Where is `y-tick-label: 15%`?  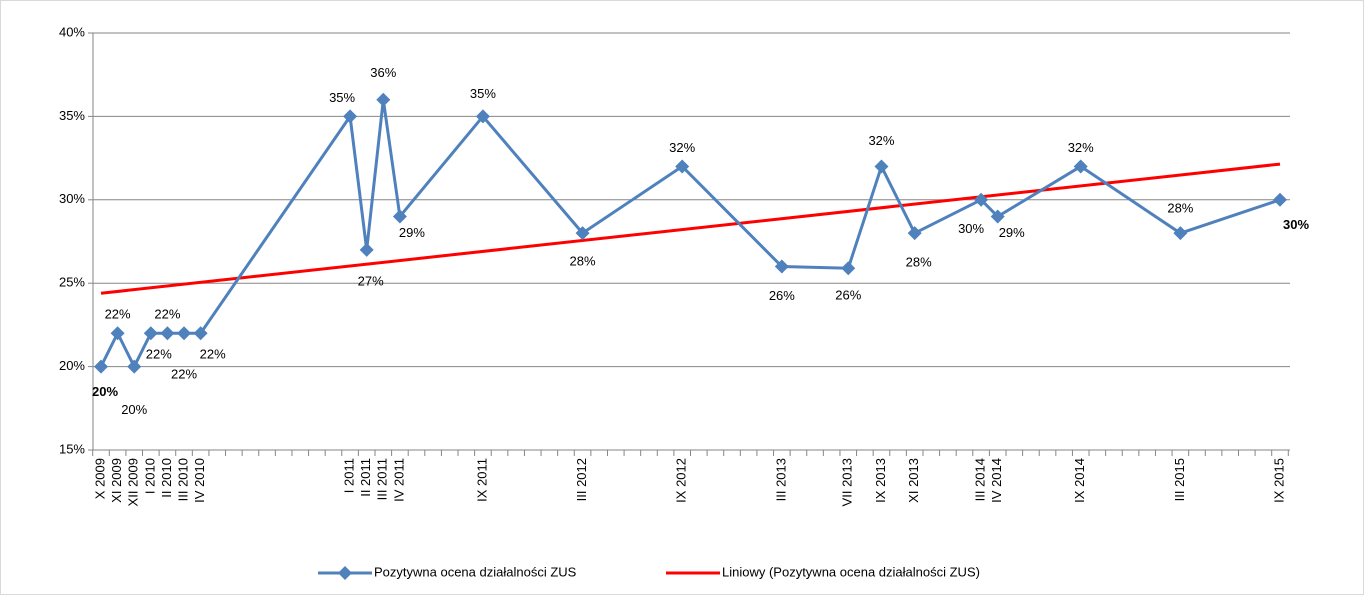 y-tick-label: 15% is located at coordinates (72, 448).